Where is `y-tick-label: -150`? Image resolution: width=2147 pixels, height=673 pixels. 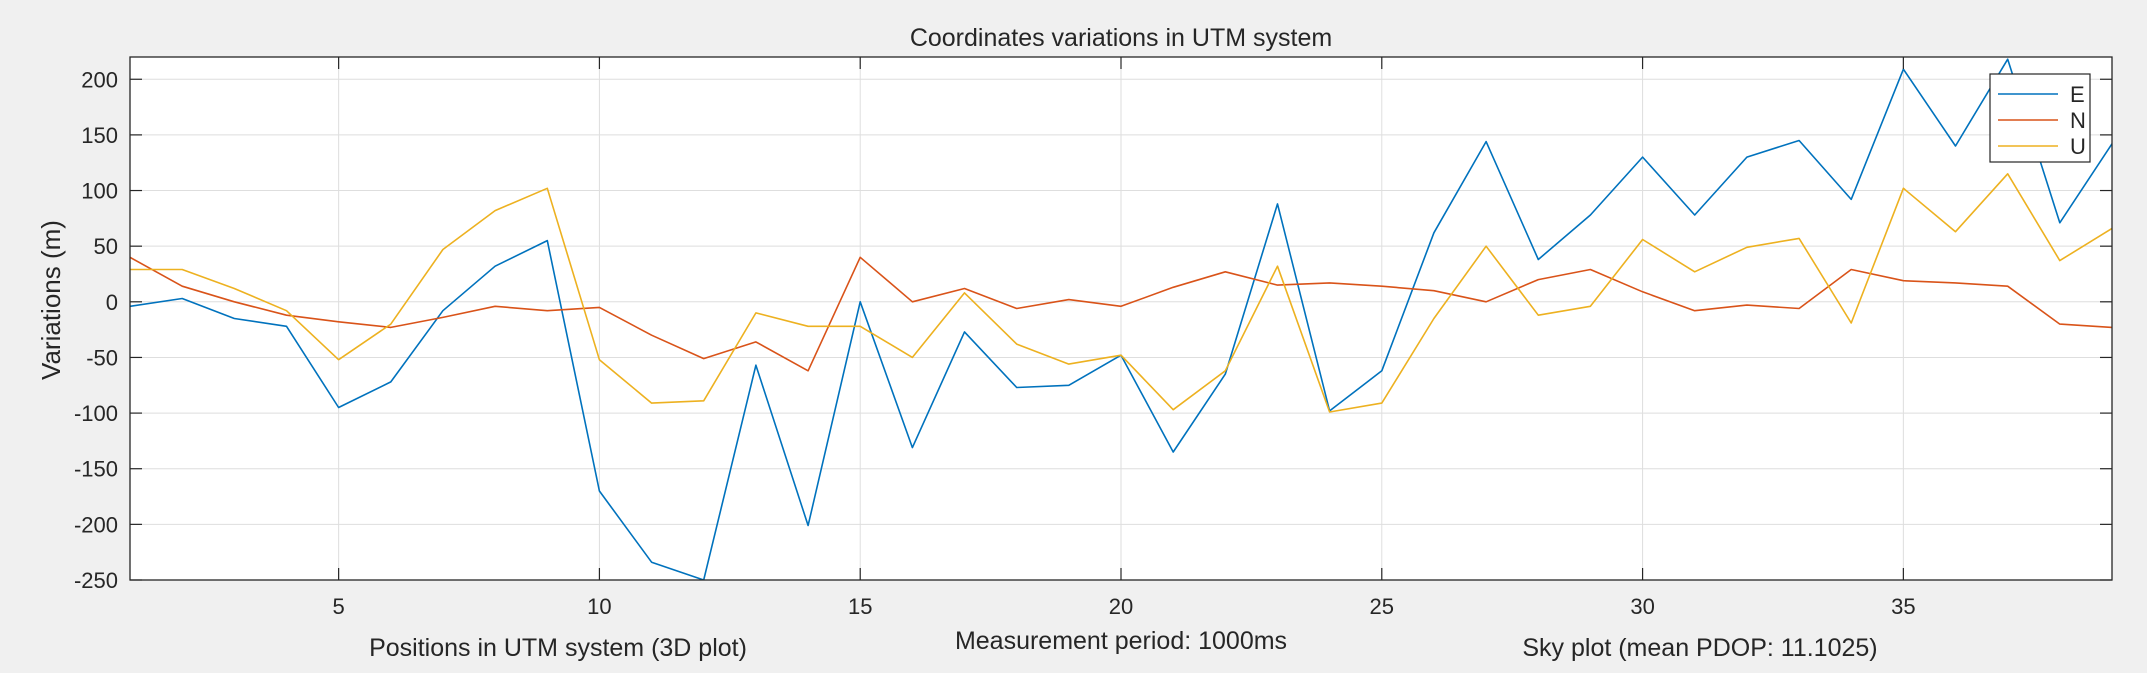
y-tick-label: -150 is located at coordinates (96, 469).